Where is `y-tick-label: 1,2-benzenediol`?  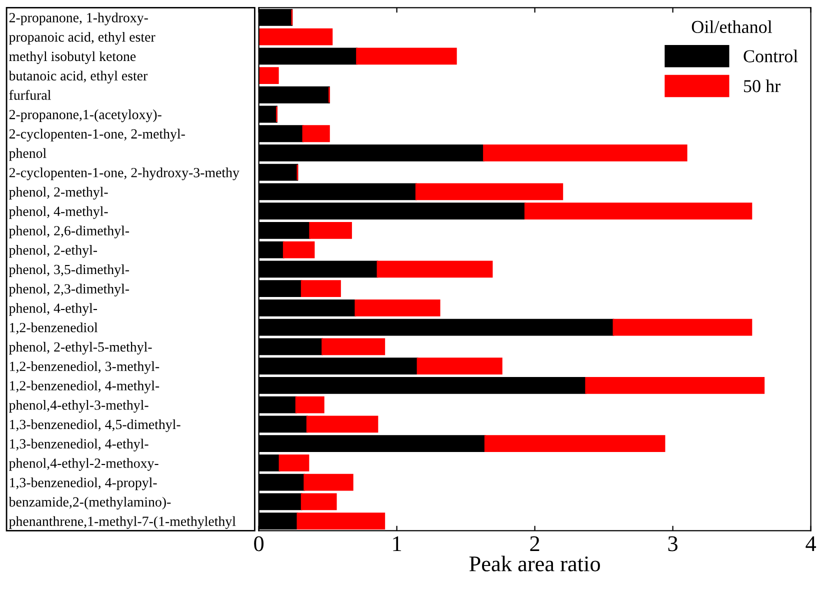 y-tick-label: 1,2-benzenediol is located at coordinates (54, 328).